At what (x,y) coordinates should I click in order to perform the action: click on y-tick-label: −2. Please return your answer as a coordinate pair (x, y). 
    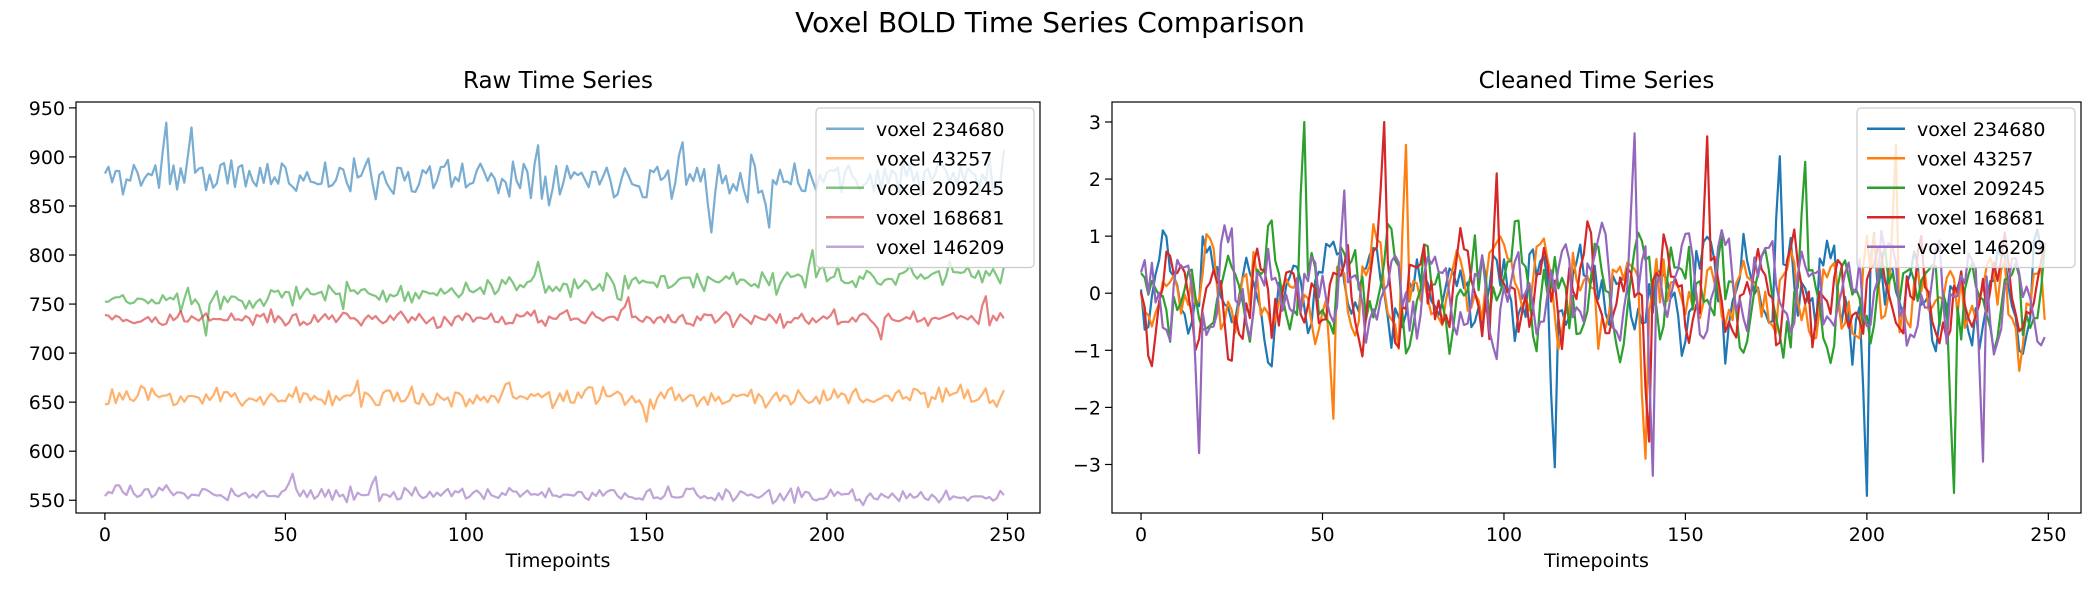
    Looking at the image, I should click on (1087, 408).